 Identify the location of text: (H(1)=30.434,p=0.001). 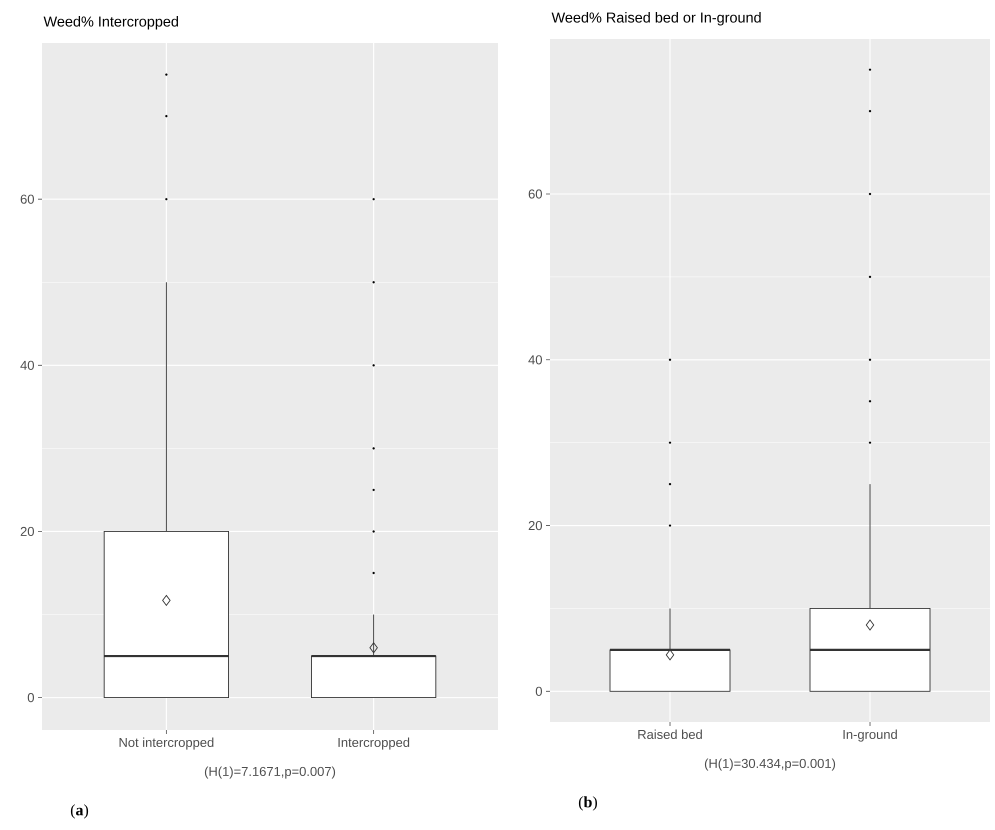
(770, 764).